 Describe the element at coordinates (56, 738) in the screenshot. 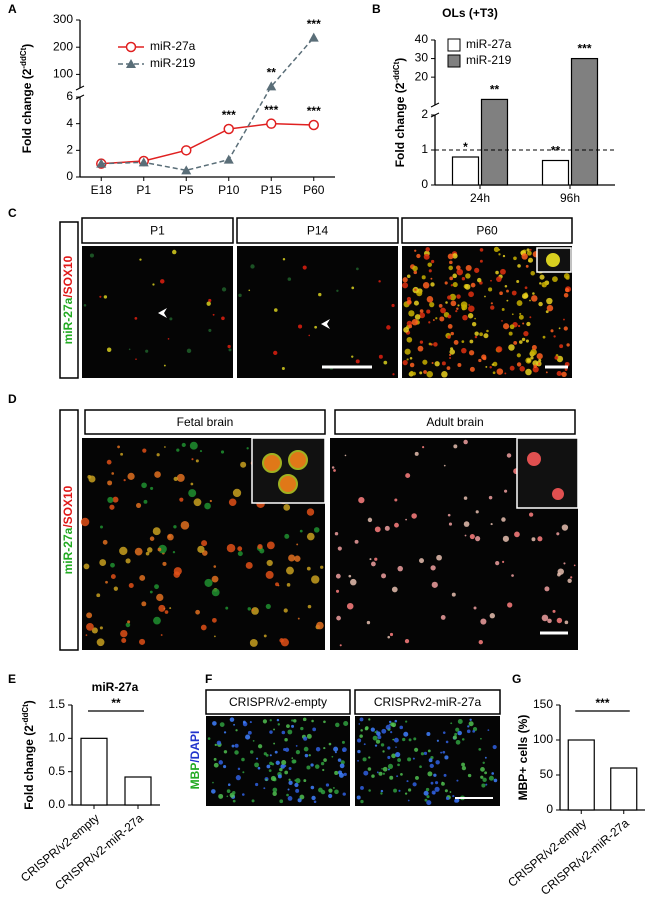

I see `y-tick-label: 1.0` at that location.